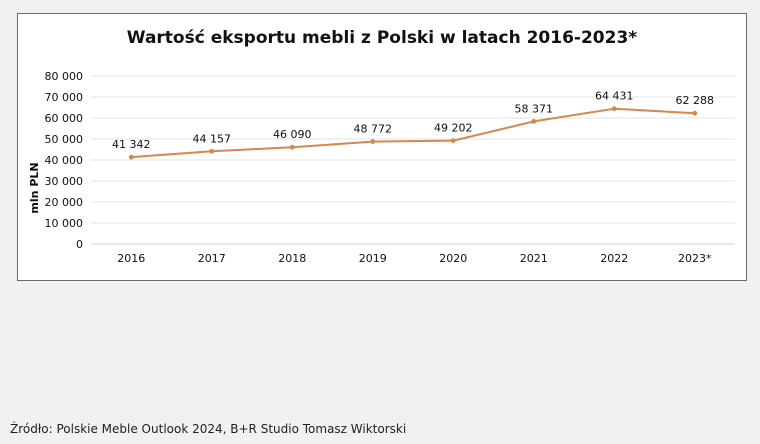 This screenshot has width=760, height=444. What do you see at coordinates (131, 144) in the screenshot?
I see `data-label: 41 342` at bounding box center [131, 144].